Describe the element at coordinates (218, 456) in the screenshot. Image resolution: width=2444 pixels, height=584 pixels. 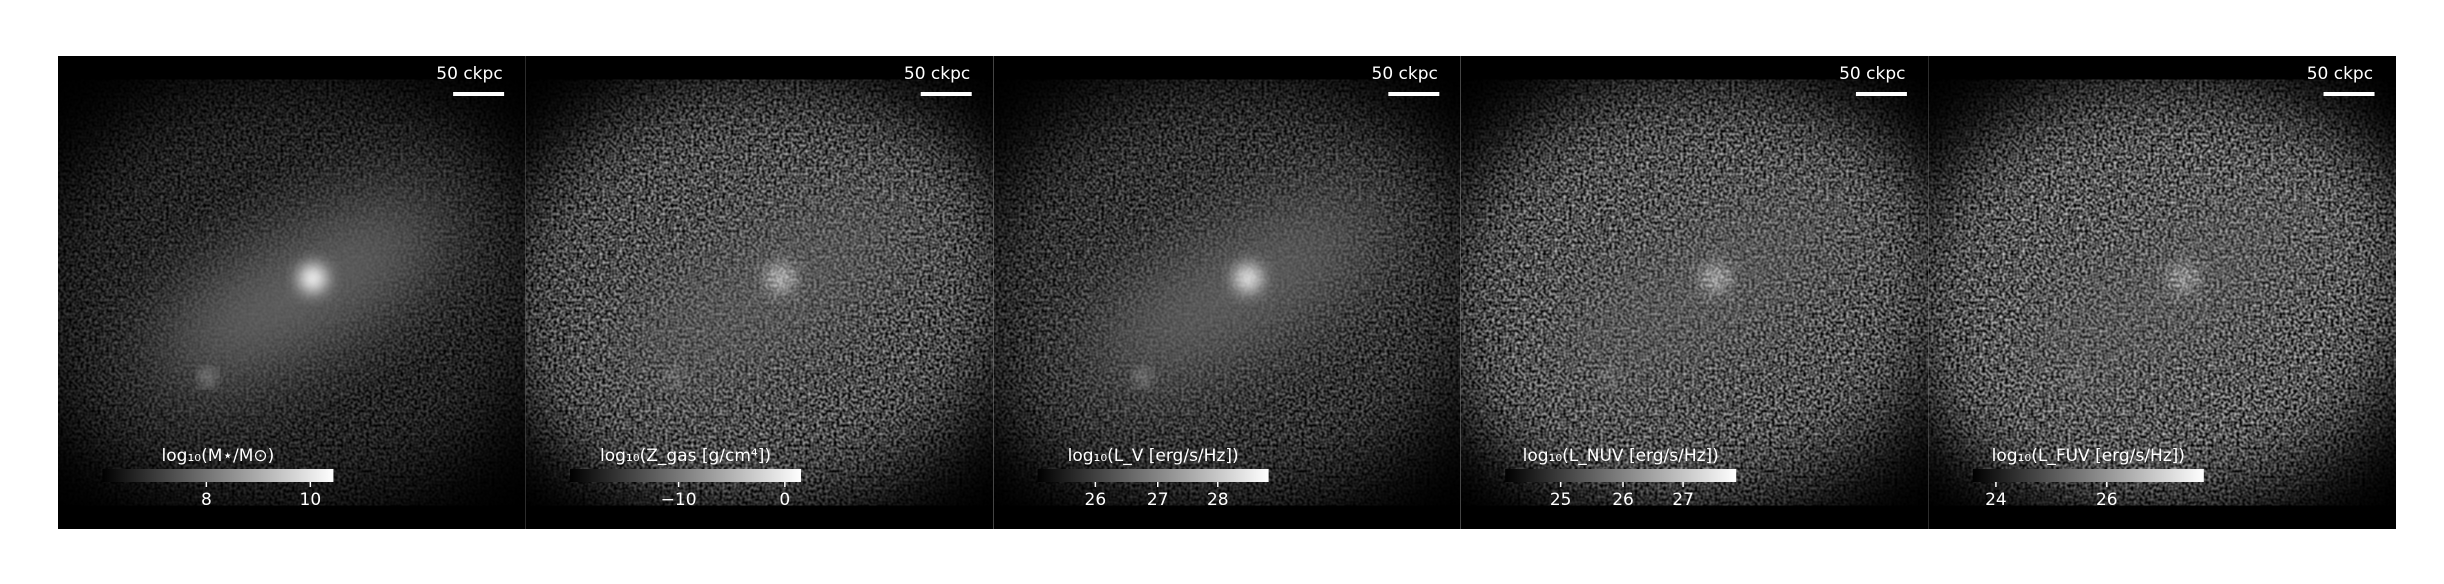
I see `colorbar-label: log₁₀(M⋆/M⊙)` at that location.